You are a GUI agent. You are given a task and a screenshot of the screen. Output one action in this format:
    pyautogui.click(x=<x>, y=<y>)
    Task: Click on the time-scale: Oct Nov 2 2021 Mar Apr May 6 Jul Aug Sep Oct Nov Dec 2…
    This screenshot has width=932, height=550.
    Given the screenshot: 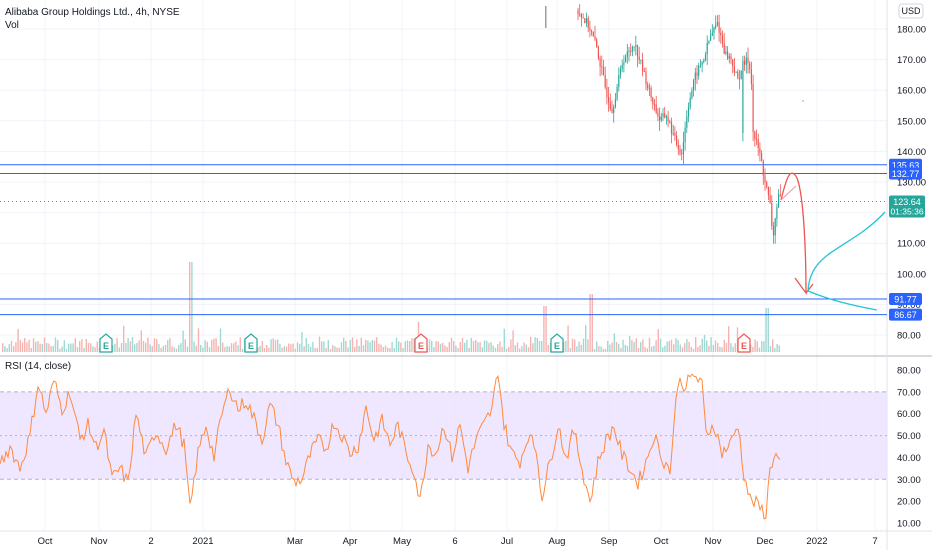 What is the action you would take?
    pyautogui.click(x=458, y=541)
    